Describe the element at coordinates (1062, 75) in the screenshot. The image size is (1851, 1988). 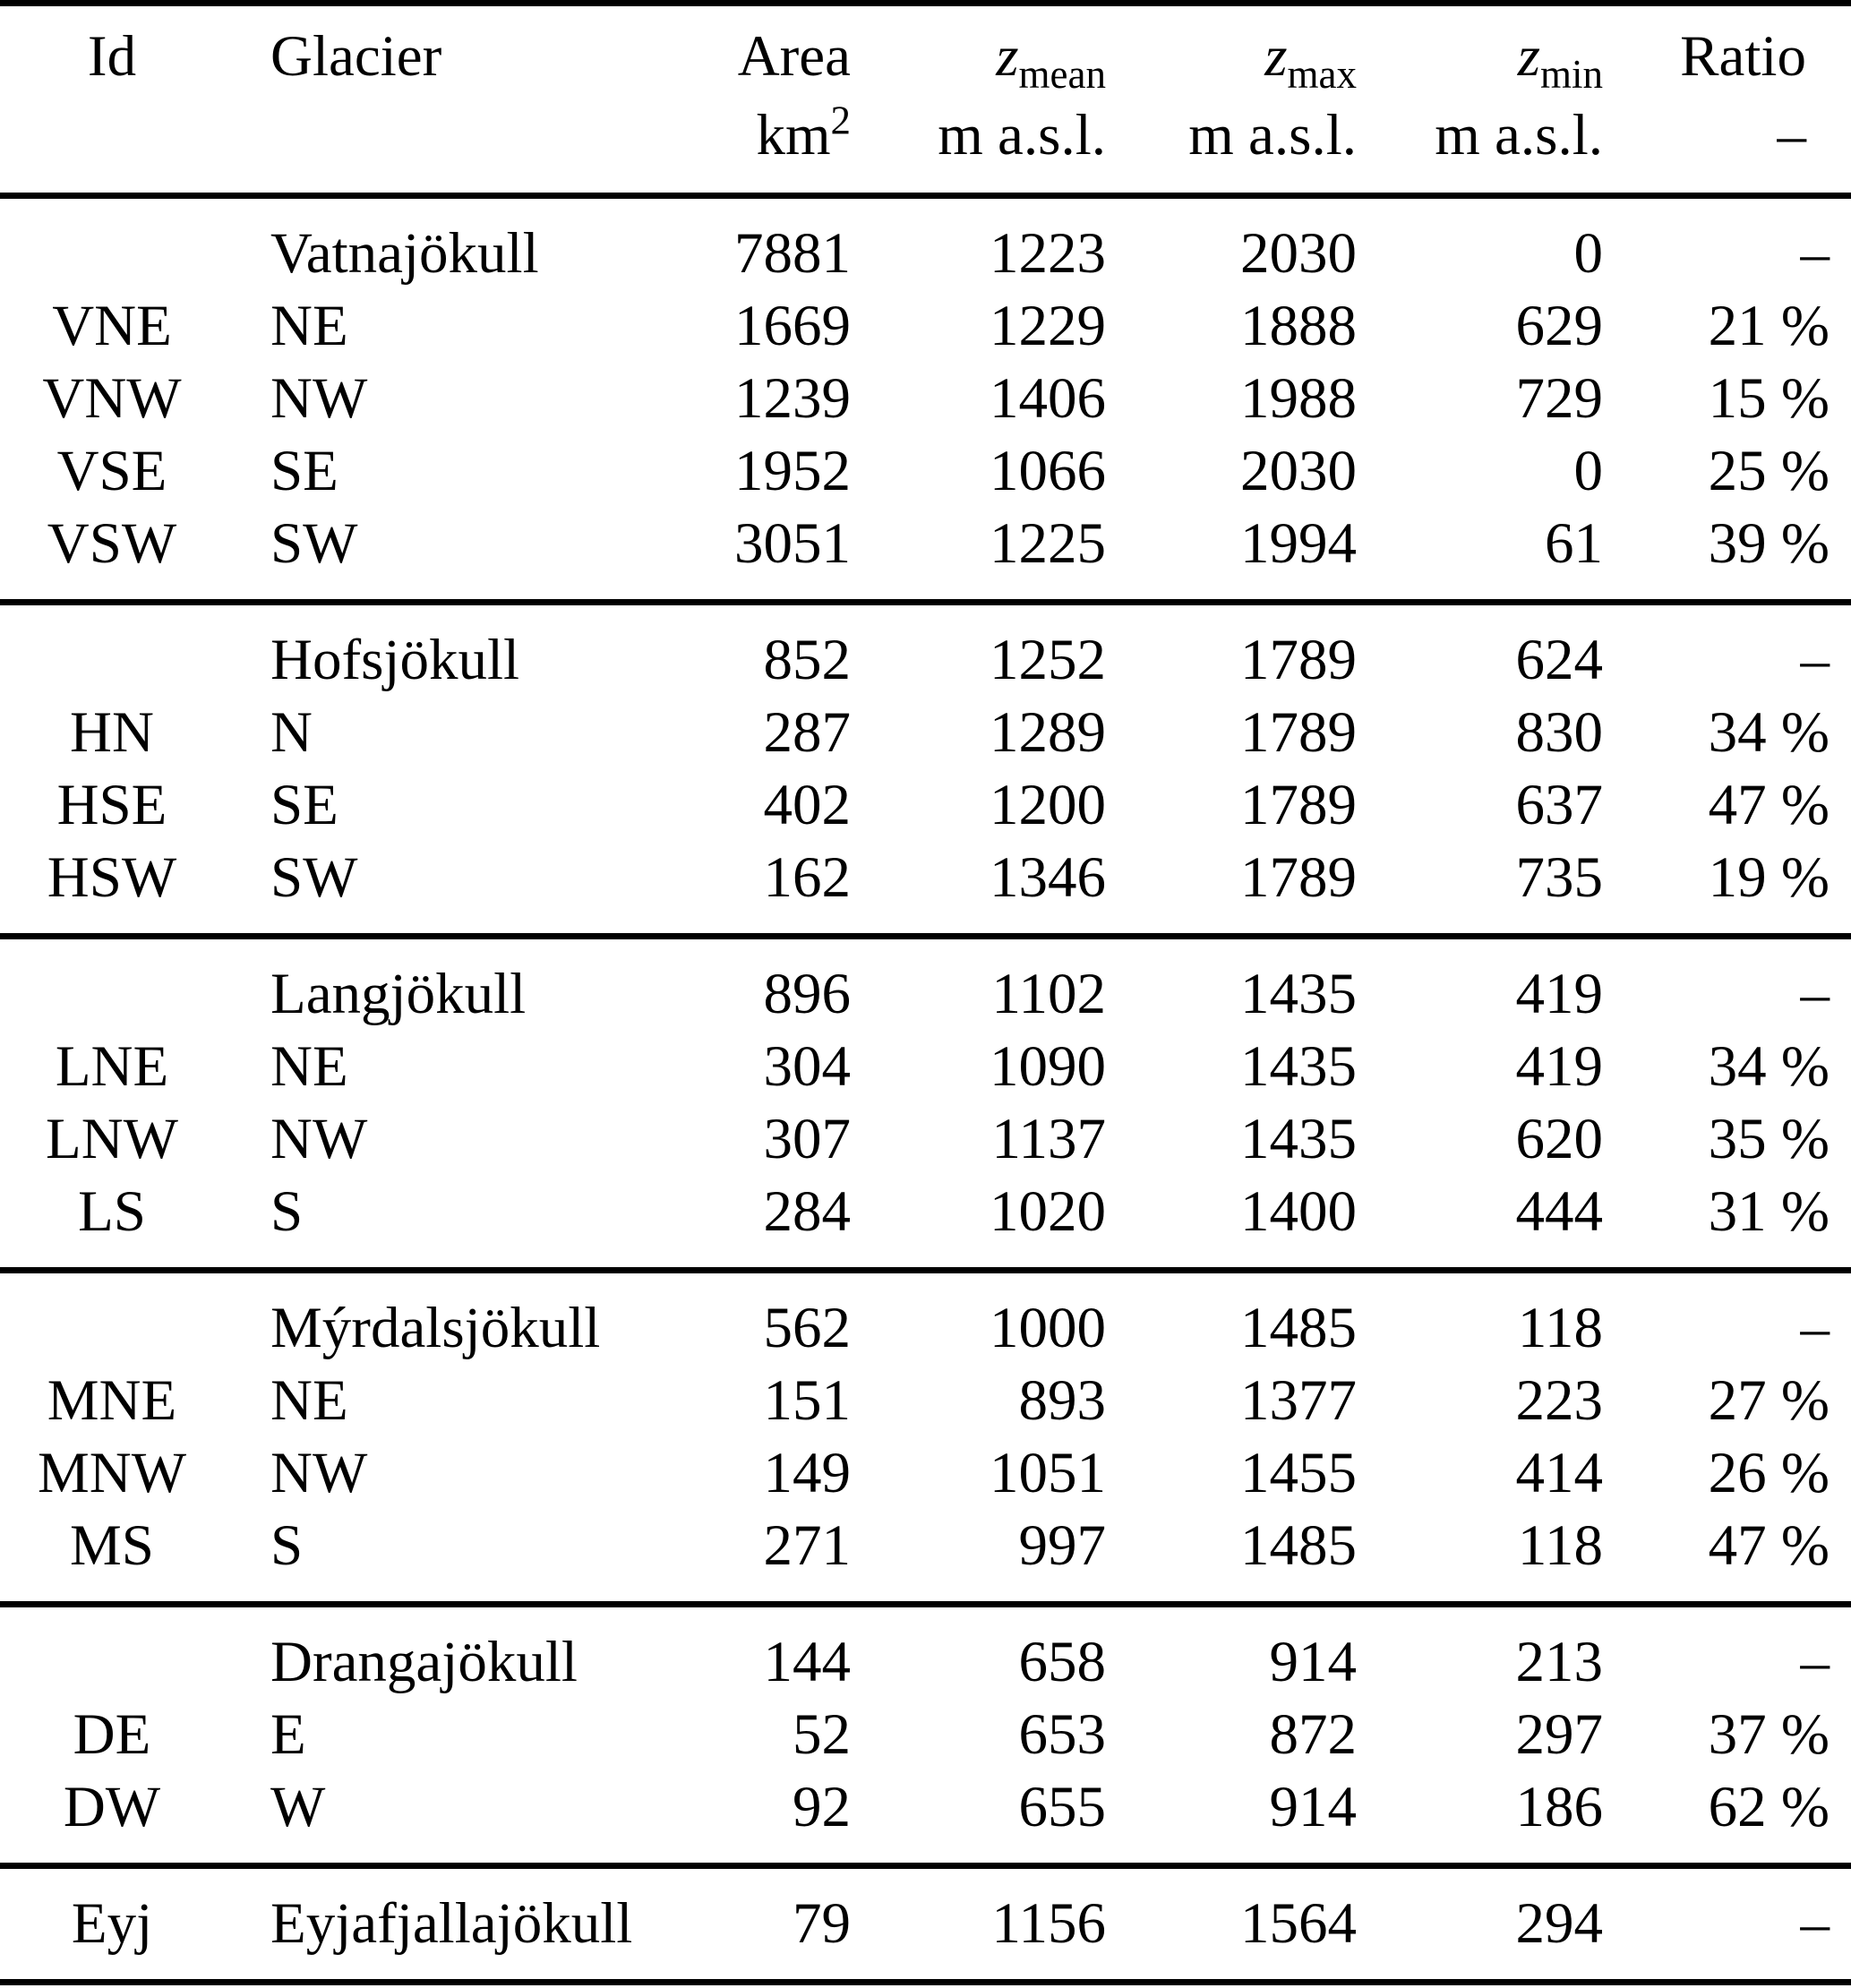
I see `z-subscript: mean` at that location.